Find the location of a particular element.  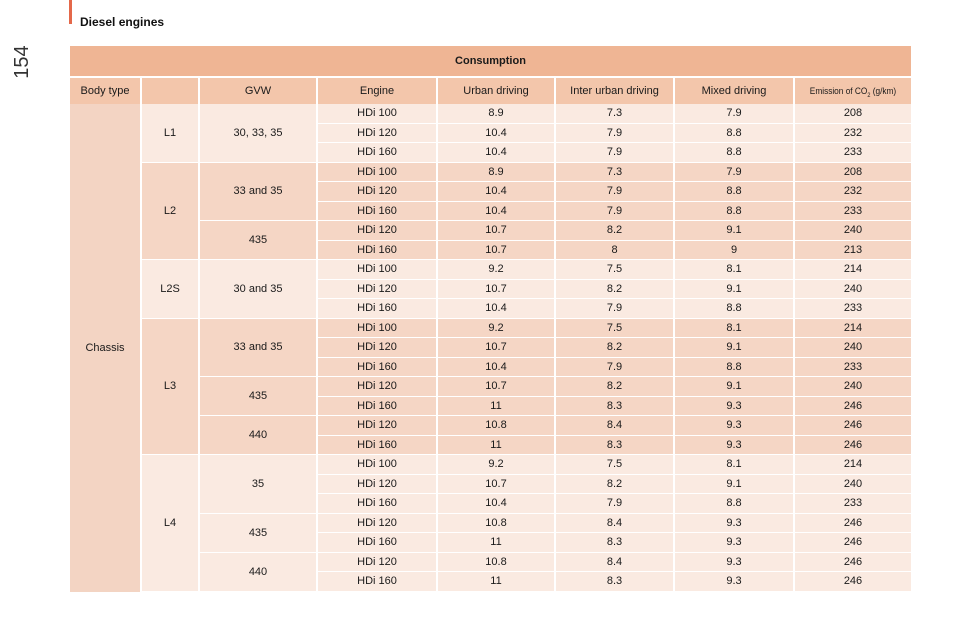

col-header-co2: Emission of CO2 (g/km) is located at coordinates (853, 91).